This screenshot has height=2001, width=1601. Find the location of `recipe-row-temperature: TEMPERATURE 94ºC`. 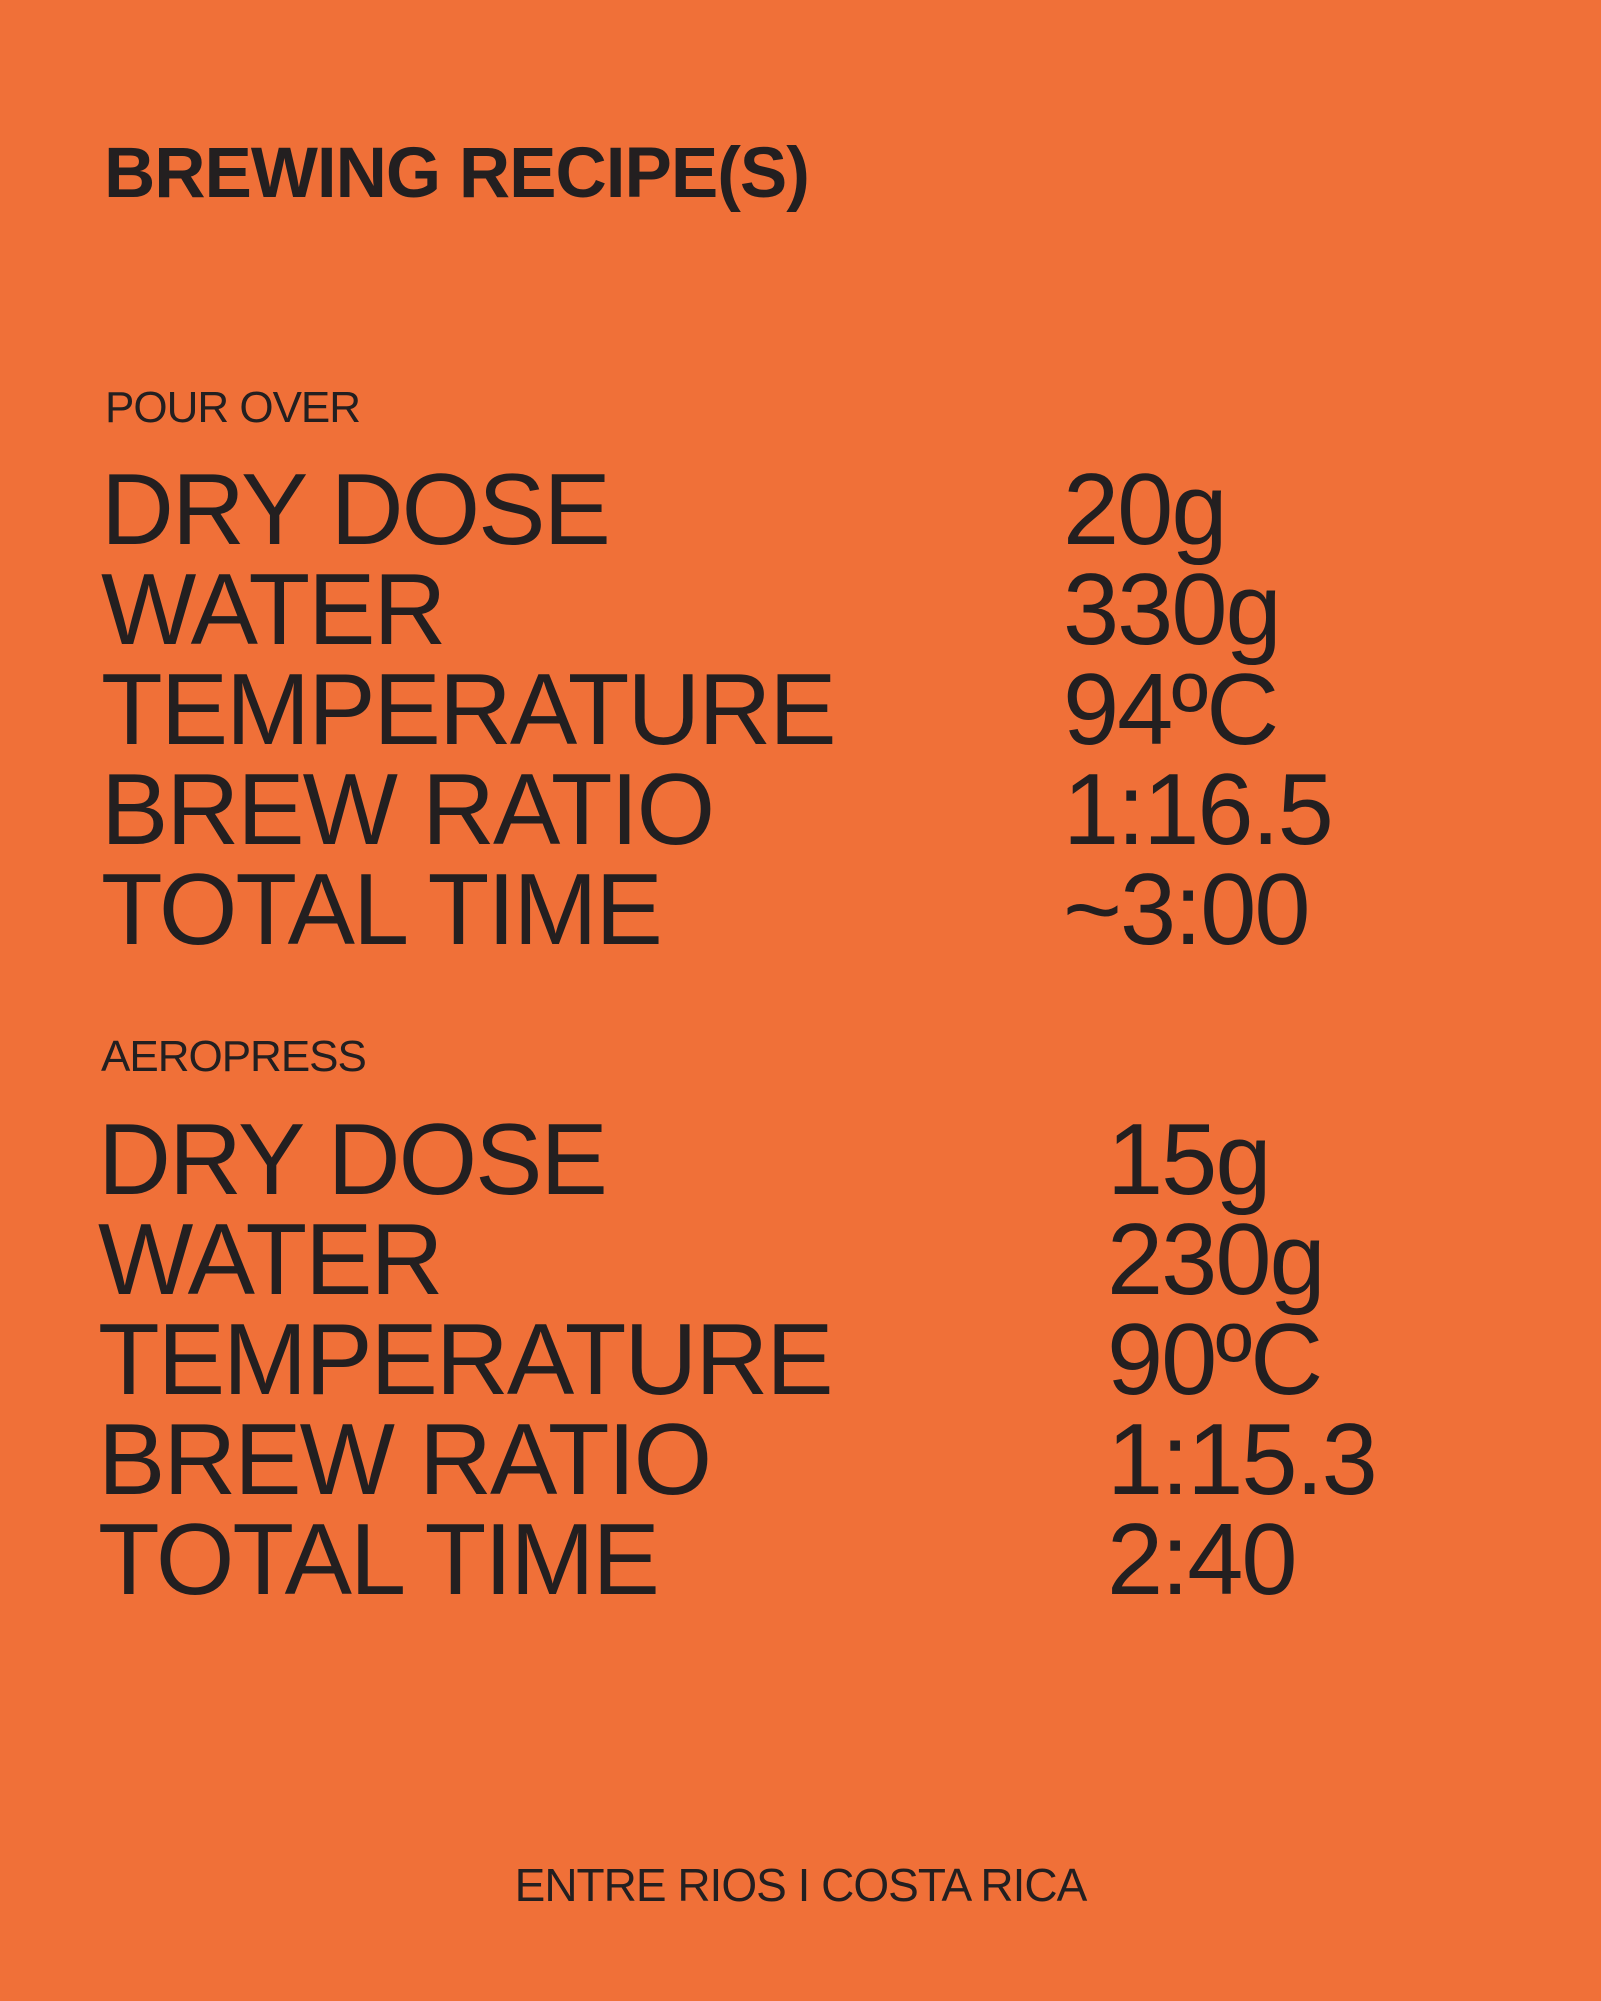

recipe-row-temperature: TEMPERATURE 94ºC is located at coordinates (801, 710).